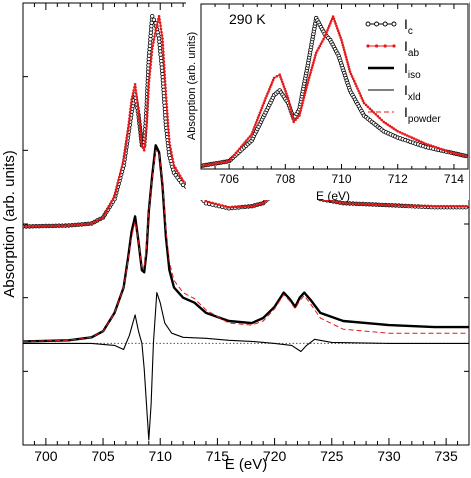  Describe the element at coordinates (385, 24) in the screenshot. I see `legend-marker-c` at that location.